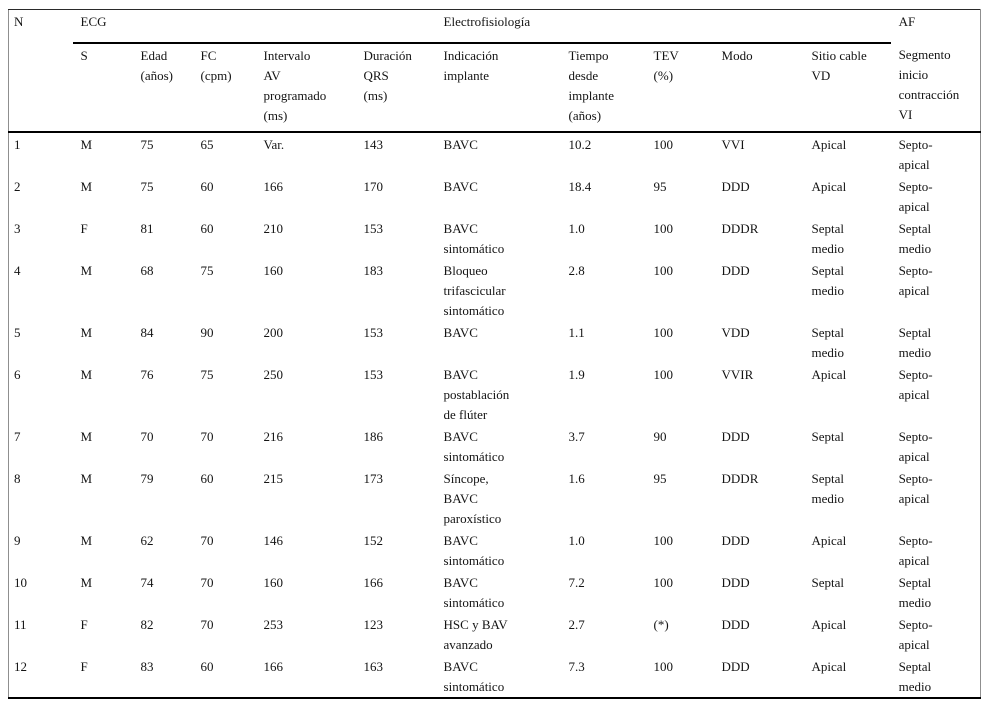 The width and height of the screenshot is (992, 717). What do you see at coordinates (147, 228) in the screenshot?
I see `table-cell: 81` at bounding box center [147, 228].